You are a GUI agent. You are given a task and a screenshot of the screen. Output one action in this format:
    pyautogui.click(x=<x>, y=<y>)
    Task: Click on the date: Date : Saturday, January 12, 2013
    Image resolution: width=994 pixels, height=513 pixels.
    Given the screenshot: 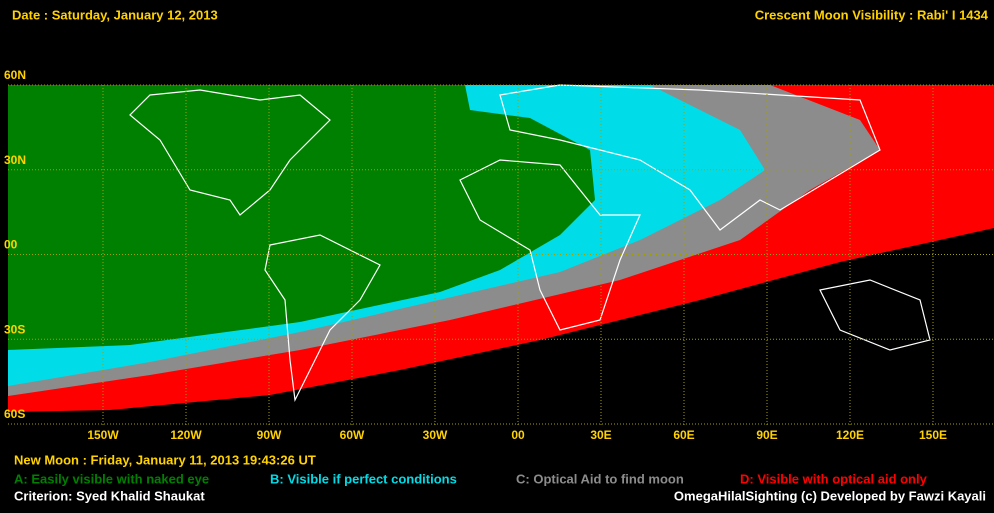 What is the action you would take?
    pyautogui.click(x=115, y=14)
    